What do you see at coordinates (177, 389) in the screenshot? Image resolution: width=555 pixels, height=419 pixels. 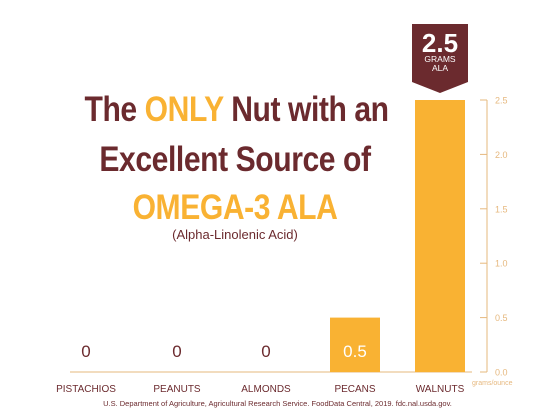 I see `x-tick-label-peanuts: PEANUTS` at bounding box center [177, 389].